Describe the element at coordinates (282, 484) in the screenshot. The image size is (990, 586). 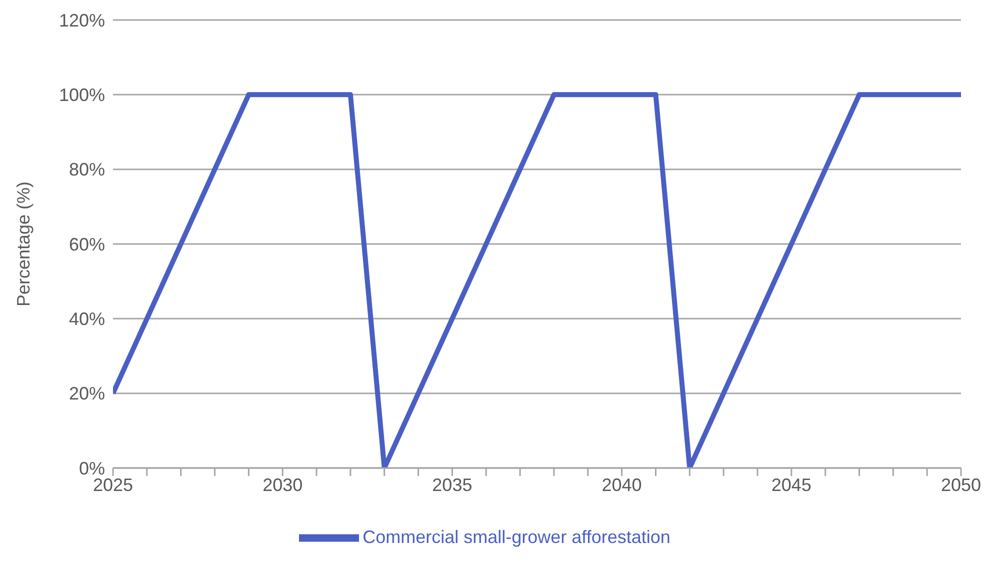
I see `x-tick-label: 2030` at that location.